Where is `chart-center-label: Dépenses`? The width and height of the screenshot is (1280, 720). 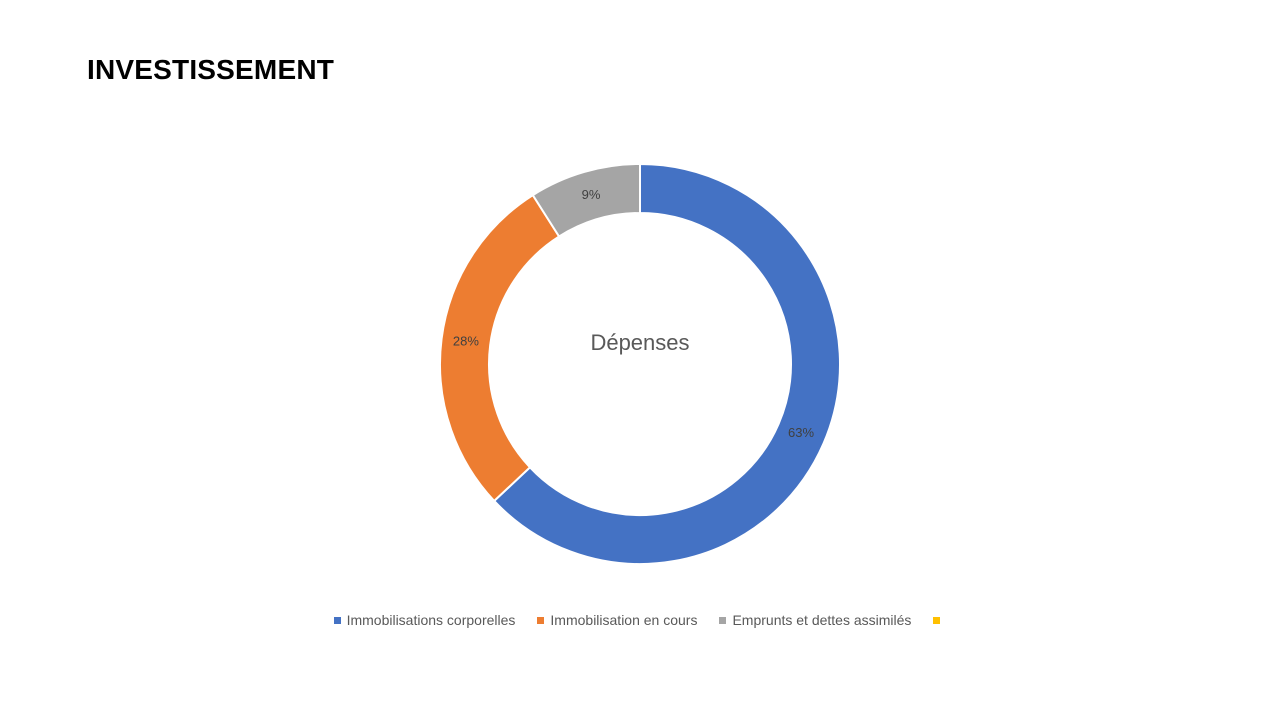 chart-center-label: Dépenses is located at coordinates (639, 342).